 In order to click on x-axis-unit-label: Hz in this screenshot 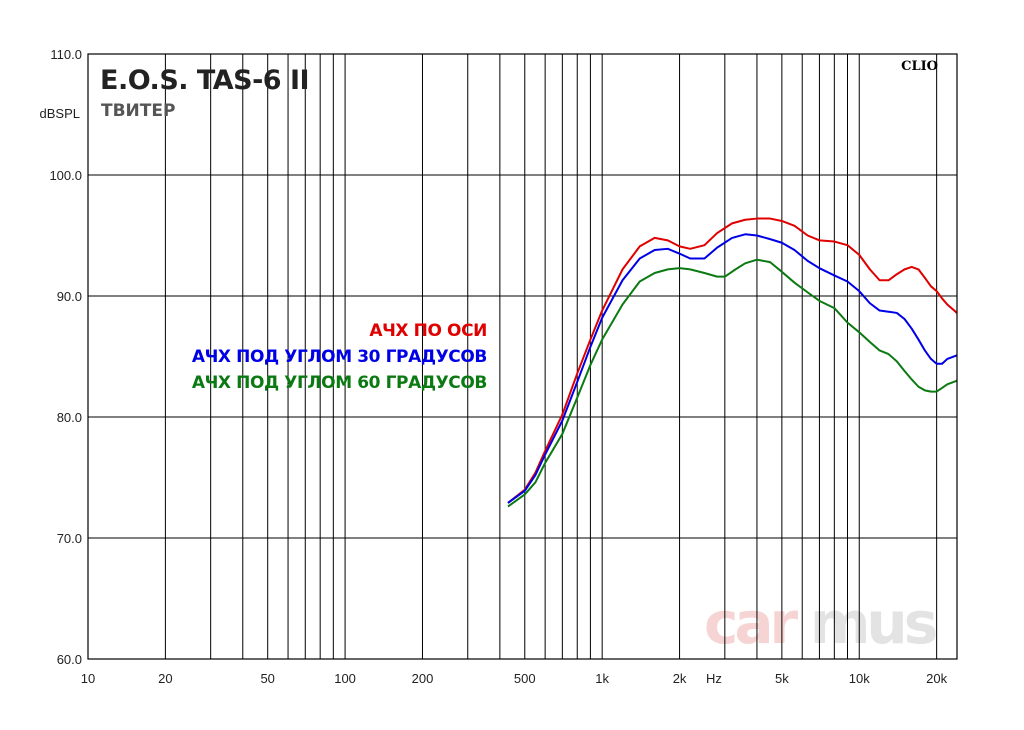, I will do `click(714, 678)`.